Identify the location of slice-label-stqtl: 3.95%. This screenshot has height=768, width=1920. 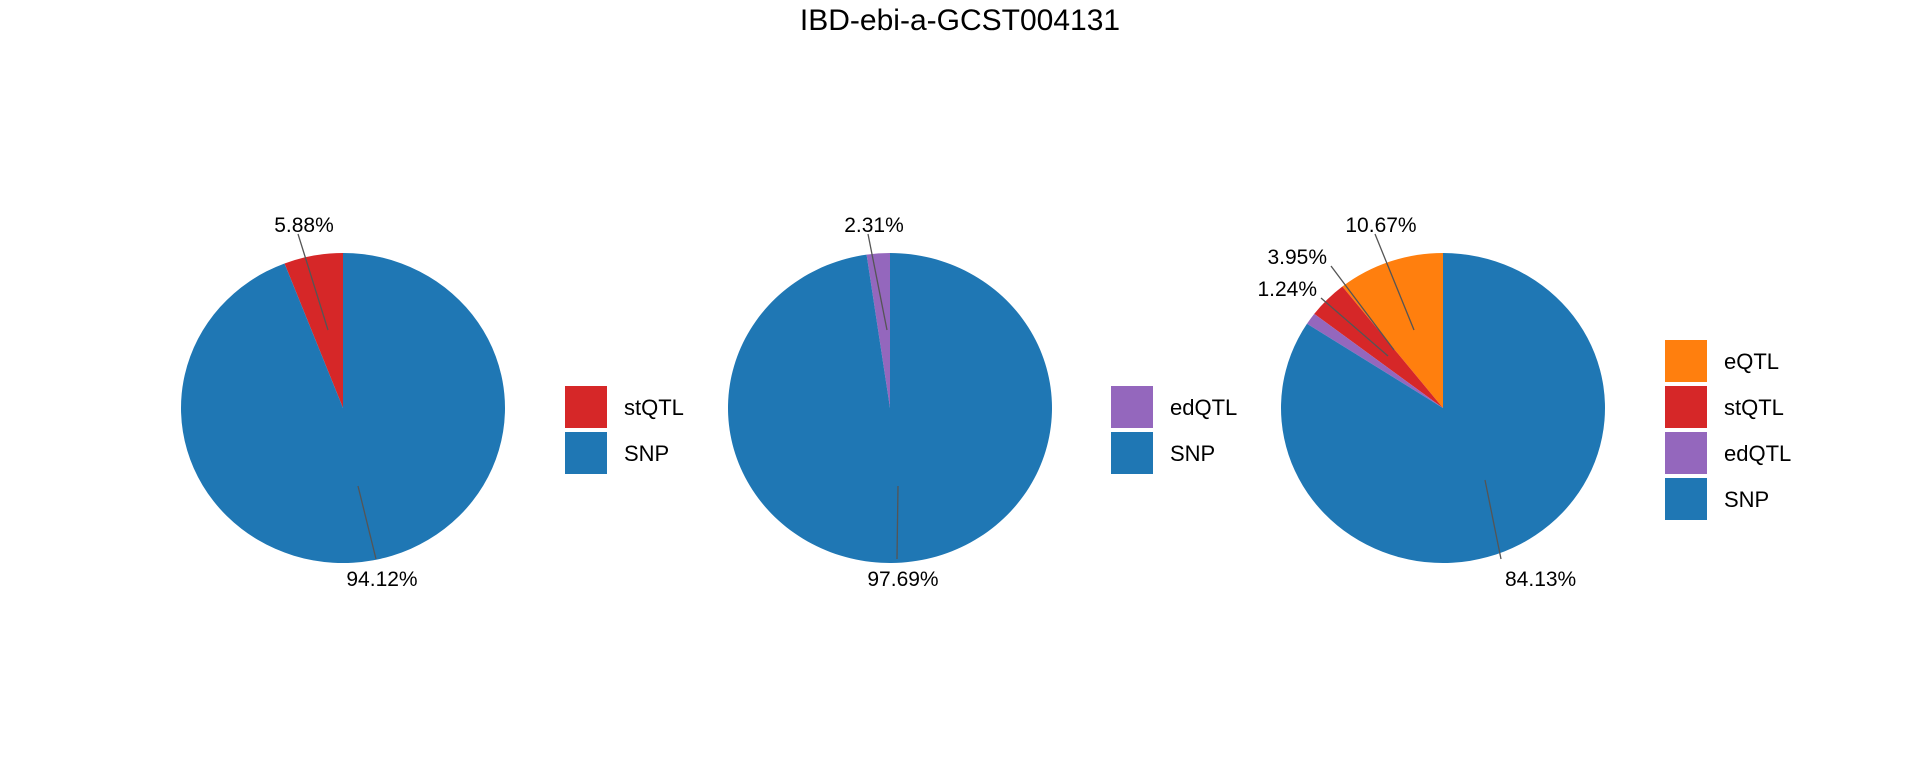
(1297, 257).